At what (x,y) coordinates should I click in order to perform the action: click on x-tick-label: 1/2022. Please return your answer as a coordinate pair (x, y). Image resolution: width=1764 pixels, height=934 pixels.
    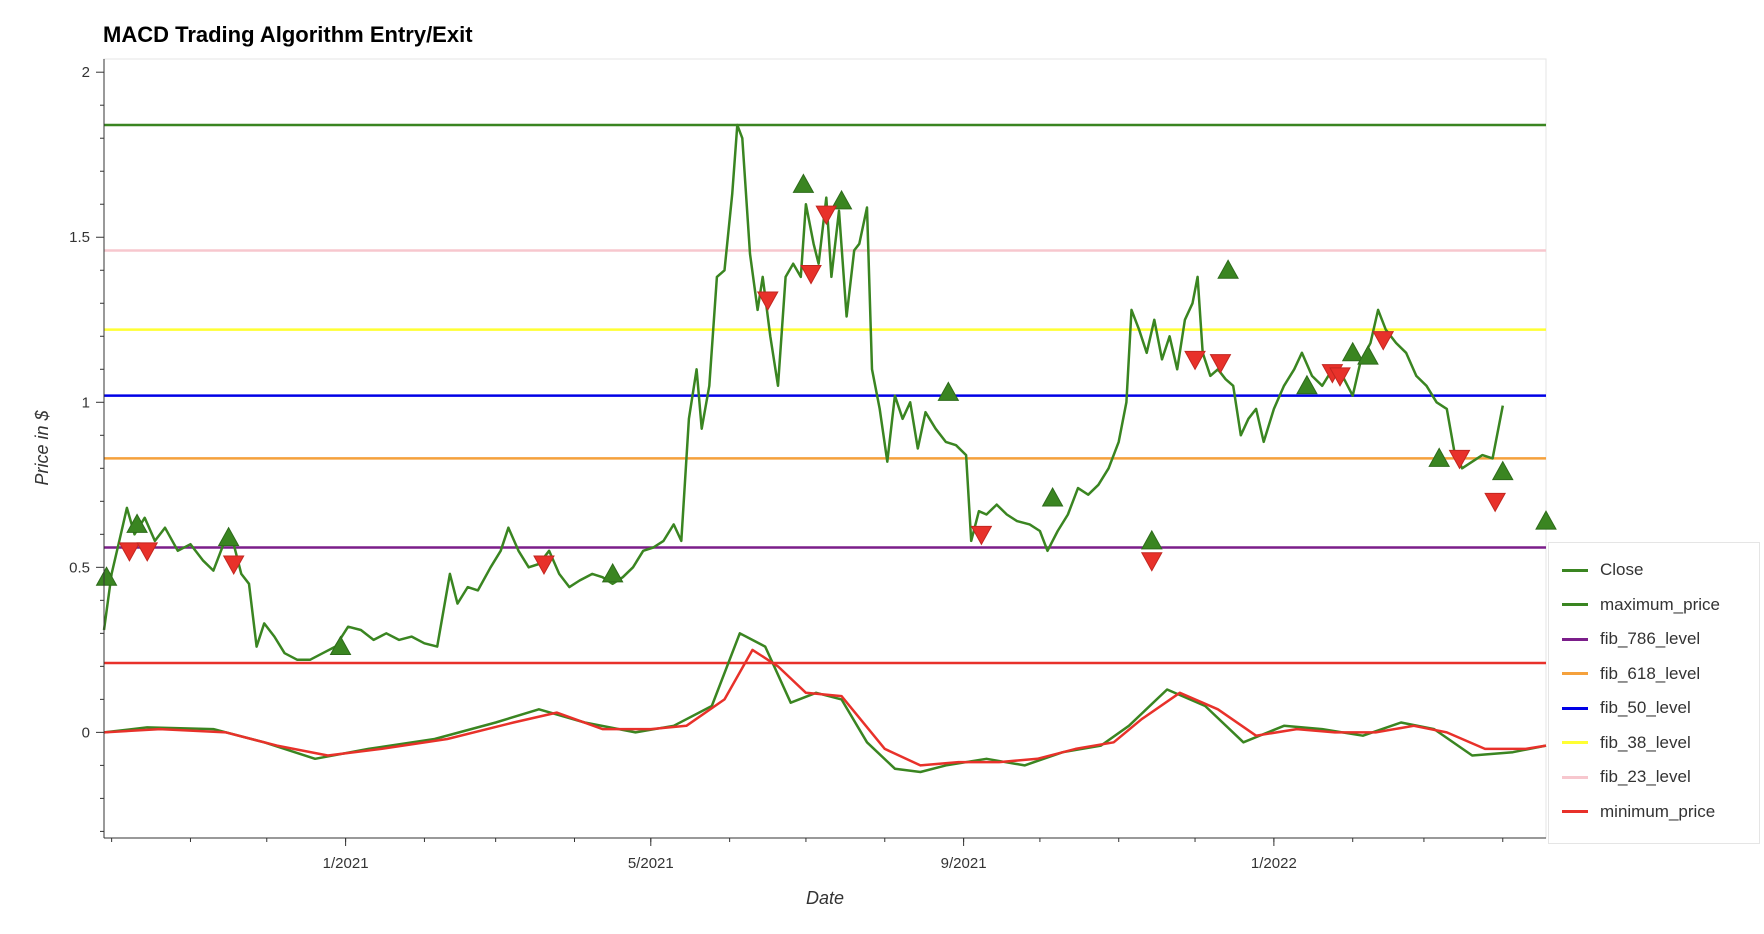
    Looking at the image, I should click on (1274, 863).